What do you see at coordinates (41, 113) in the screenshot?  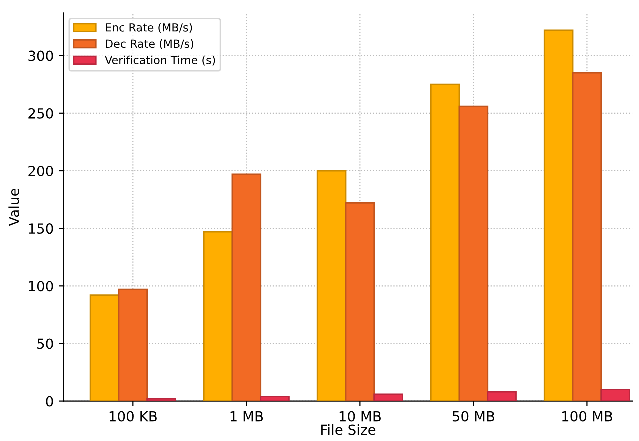 I see `y-tick-label: 250` at bounding box center [41, 113].